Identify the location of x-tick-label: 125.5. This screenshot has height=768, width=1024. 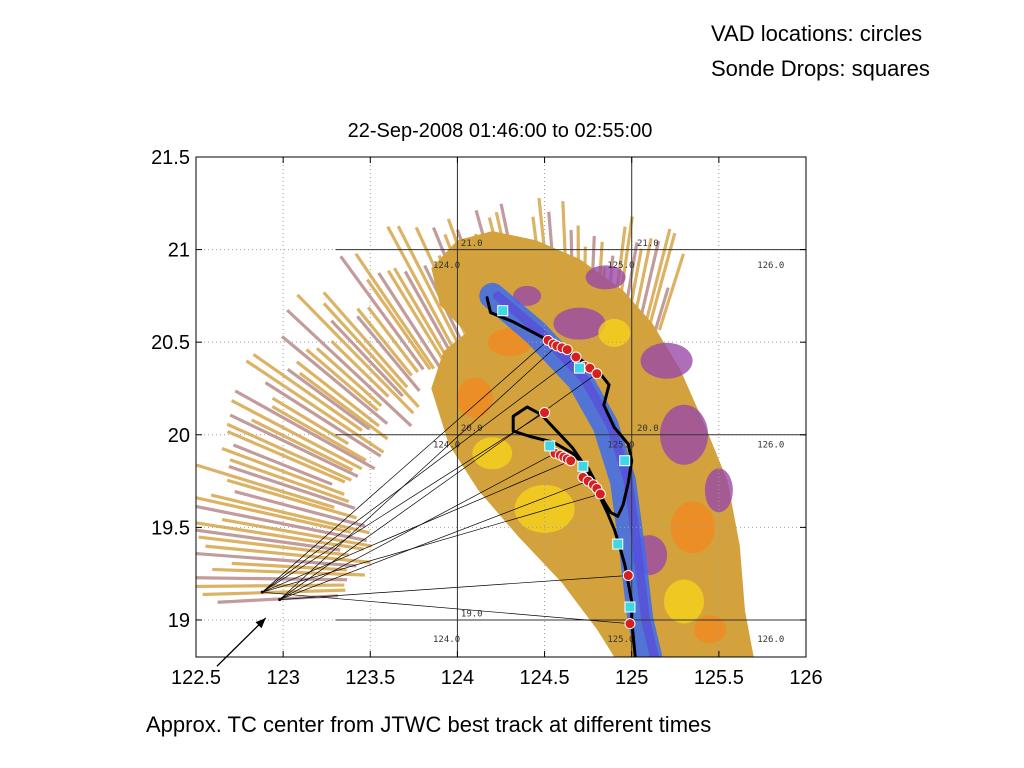
(719, 678).